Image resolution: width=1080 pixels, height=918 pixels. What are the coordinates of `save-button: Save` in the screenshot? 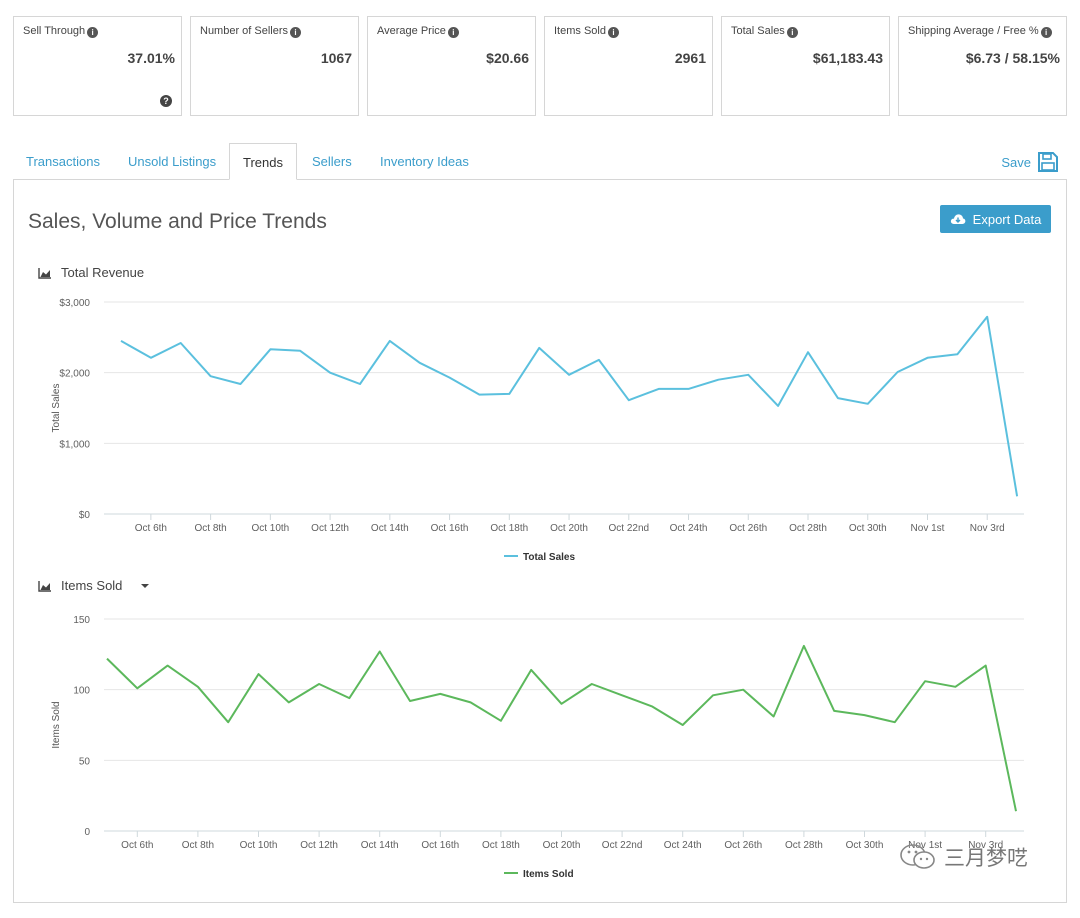 It's located at (1030, 162).